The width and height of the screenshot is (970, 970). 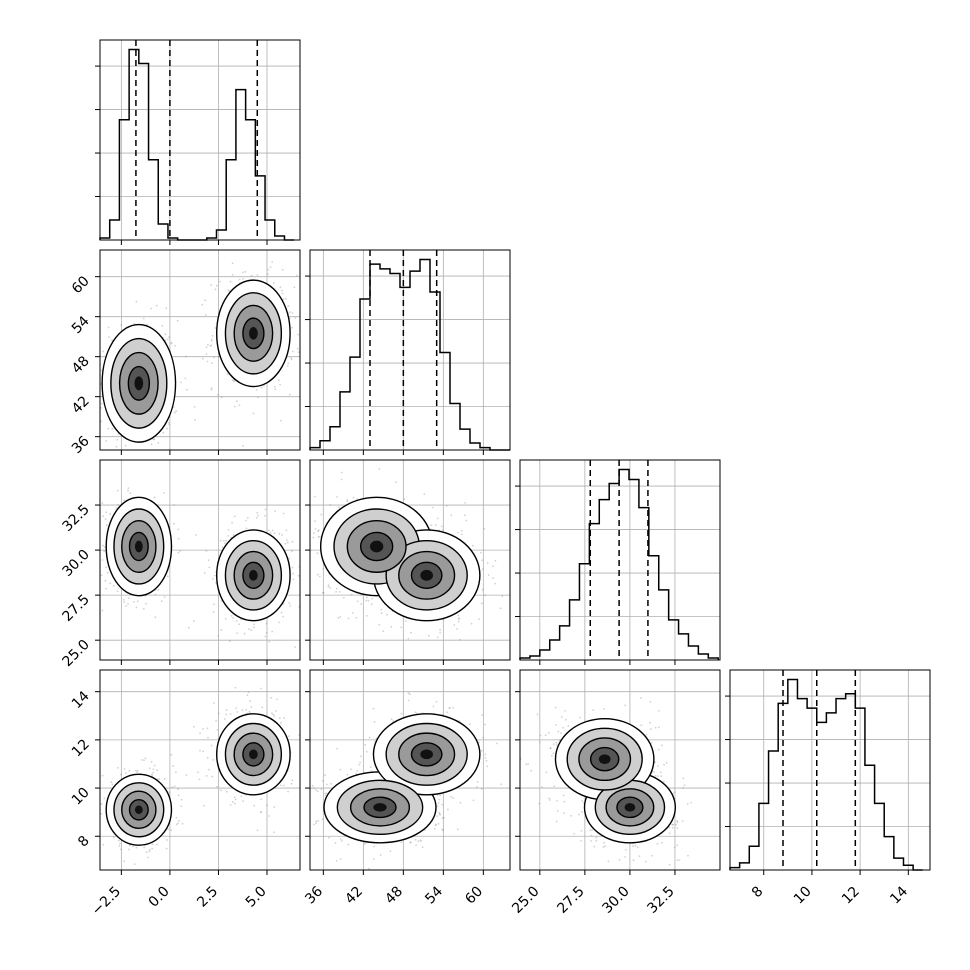 I want to click on histogram-steps, so click(x=826, y=774).